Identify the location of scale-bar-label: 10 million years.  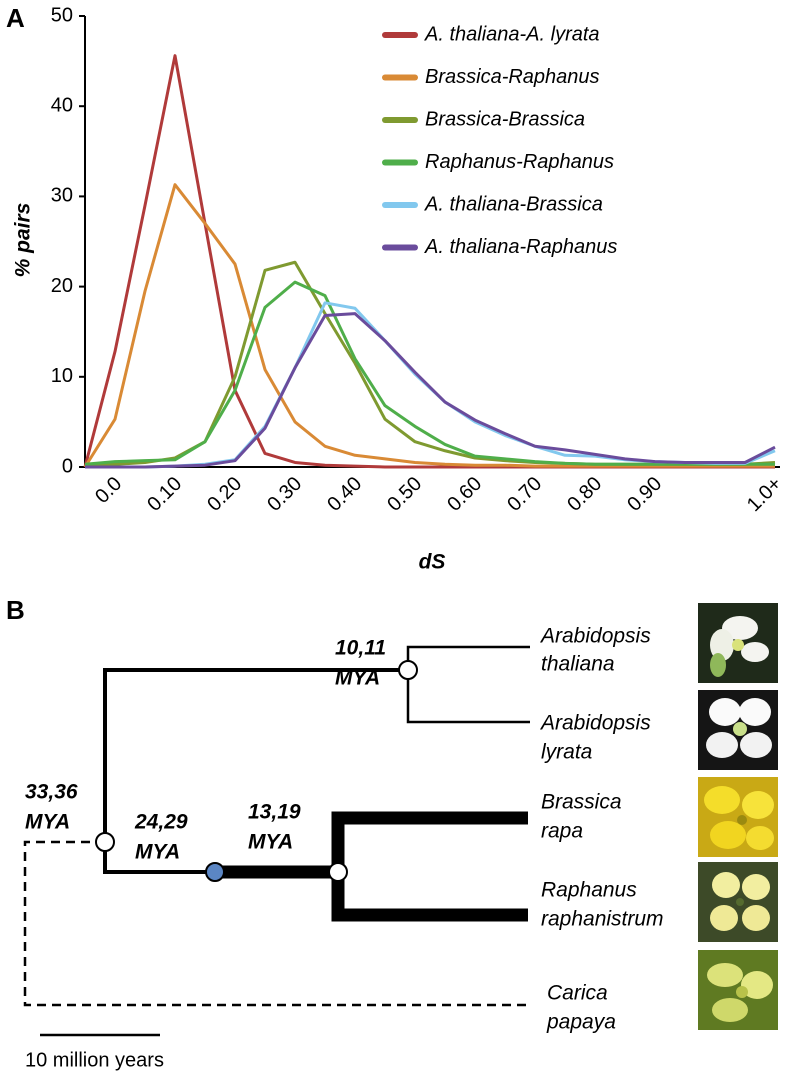
(94, 1060).